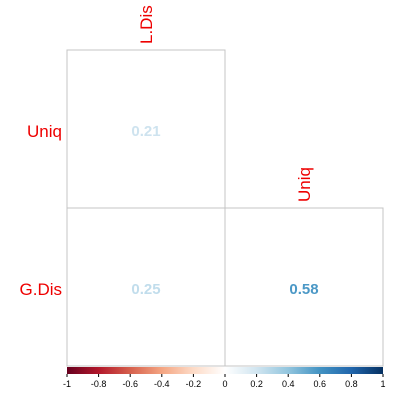  Describe the element at coordinates (304, 184) in the screenshot. I see `column-label-uniq: Uniq` at that location.